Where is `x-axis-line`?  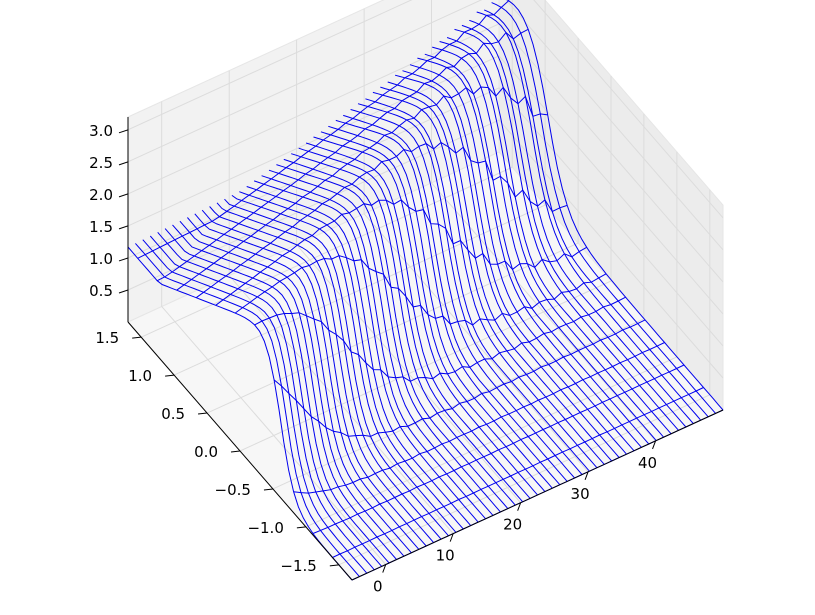
x-axis-line is located at coordinates (537, 495).